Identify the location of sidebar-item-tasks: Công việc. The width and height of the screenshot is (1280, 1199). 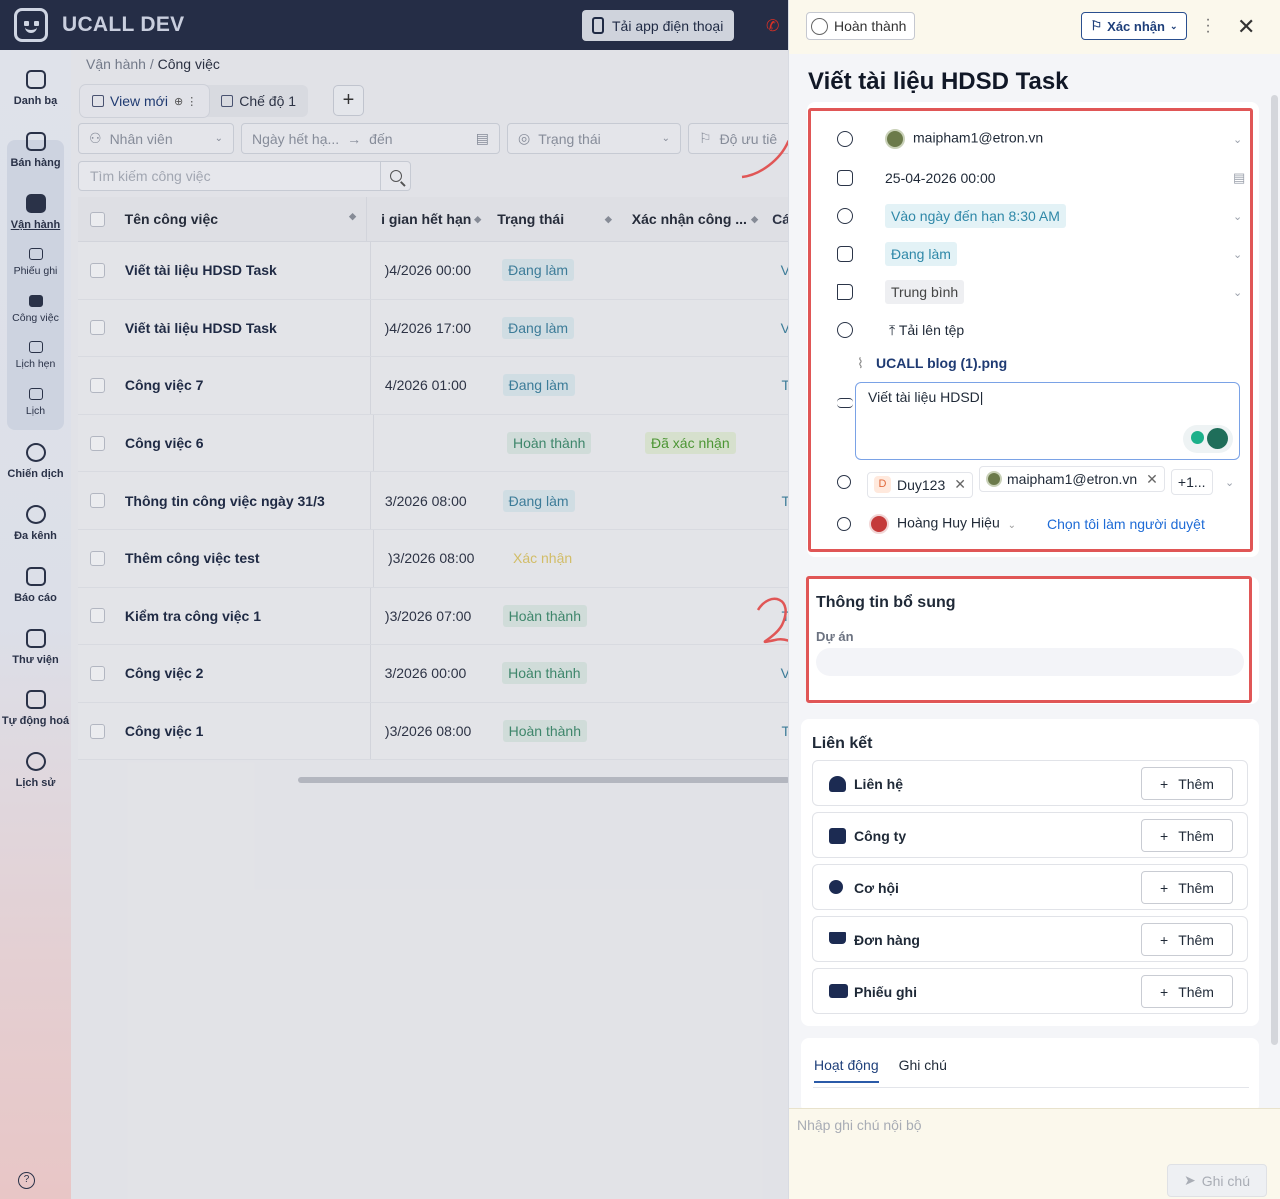
(35, 309).